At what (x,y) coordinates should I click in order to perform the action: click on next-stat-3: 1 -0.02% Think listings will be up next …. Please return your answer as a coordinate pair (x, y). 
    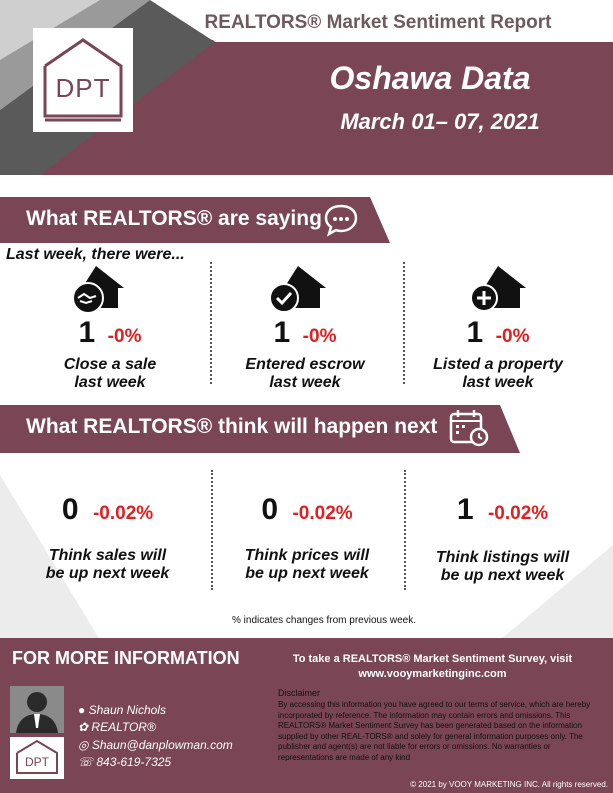
    Looking at the image, I should click on (502, 539).